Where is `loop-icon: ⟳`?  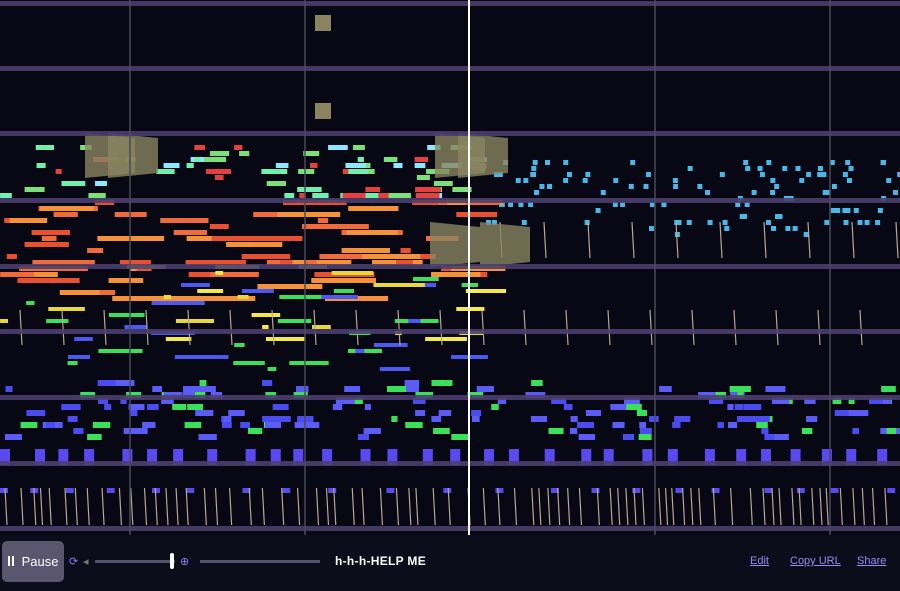 loop-icon: ⟳ is located at coordinates (74, 562).